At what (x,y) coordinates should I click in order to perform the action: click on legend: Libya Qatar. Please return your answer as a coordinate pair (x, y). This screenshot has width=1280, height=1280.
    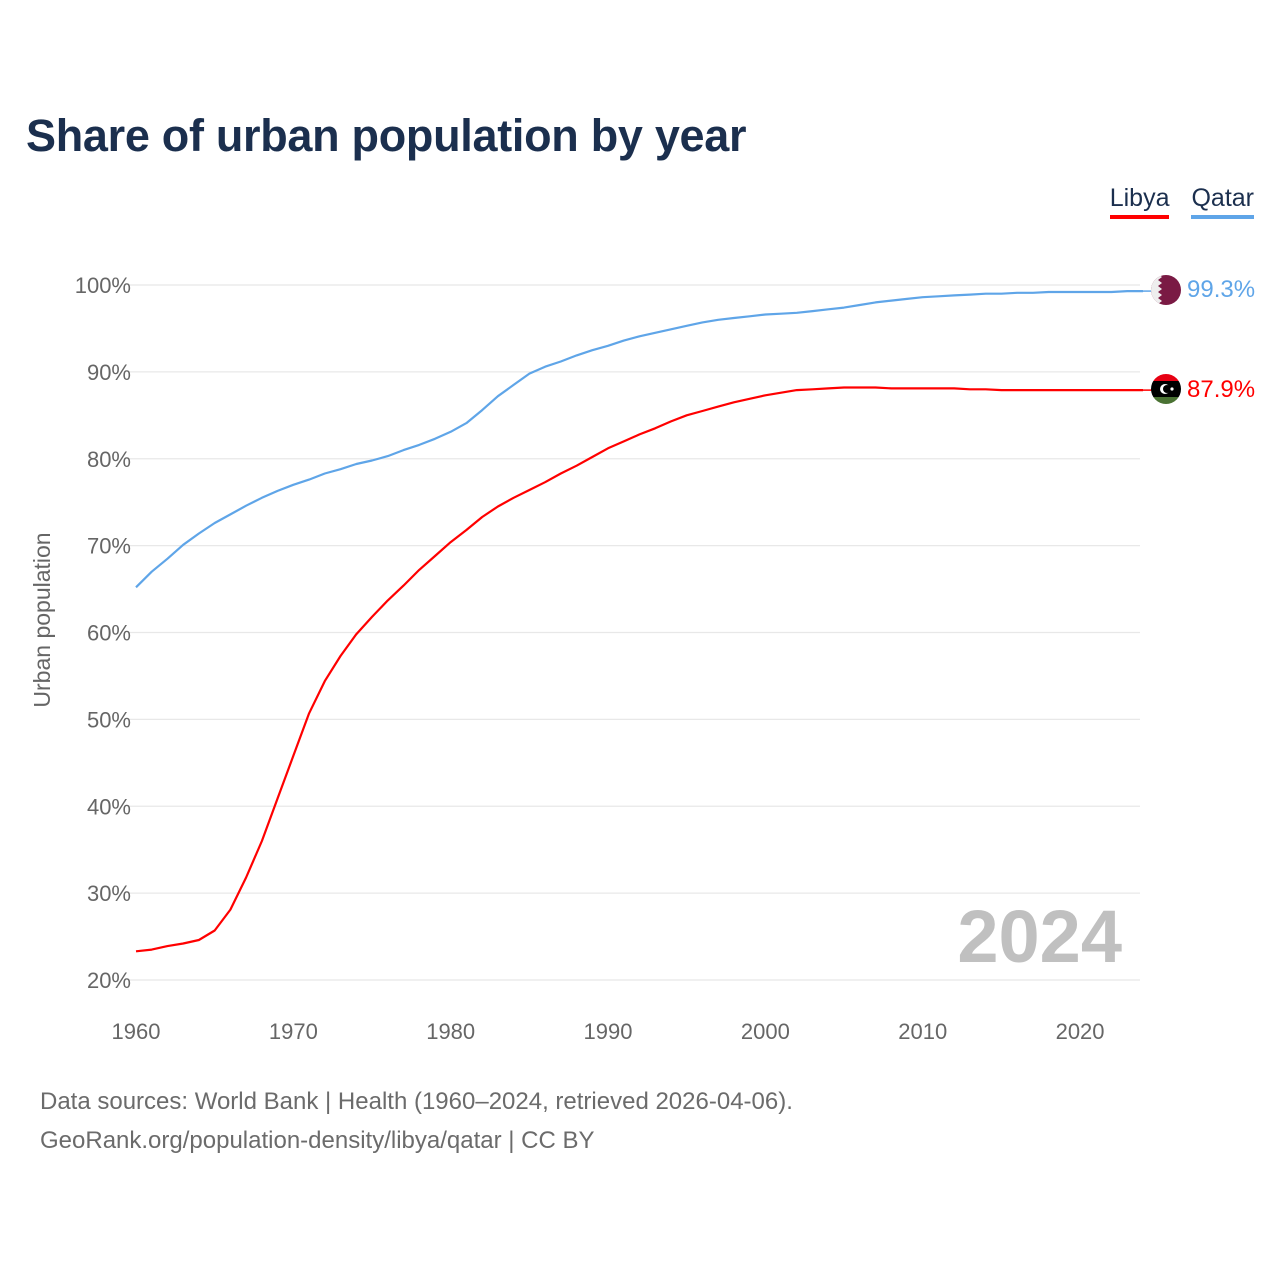
    Looking at the image, I should click on (1181, 201).